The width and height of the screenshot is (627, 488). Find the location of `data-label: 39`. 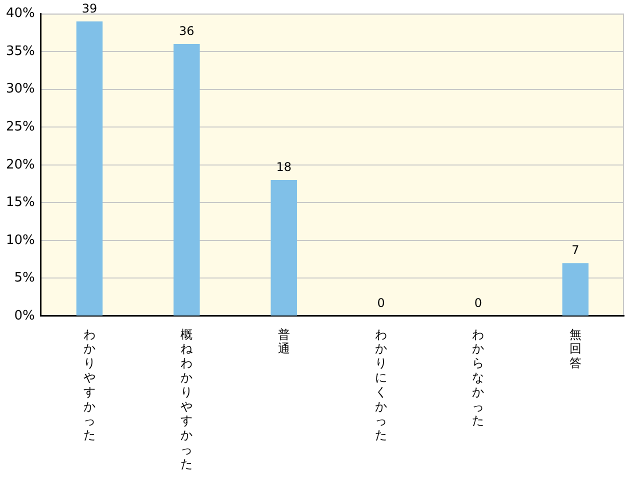

data-label: 39 is located at coordinates (90, 8).